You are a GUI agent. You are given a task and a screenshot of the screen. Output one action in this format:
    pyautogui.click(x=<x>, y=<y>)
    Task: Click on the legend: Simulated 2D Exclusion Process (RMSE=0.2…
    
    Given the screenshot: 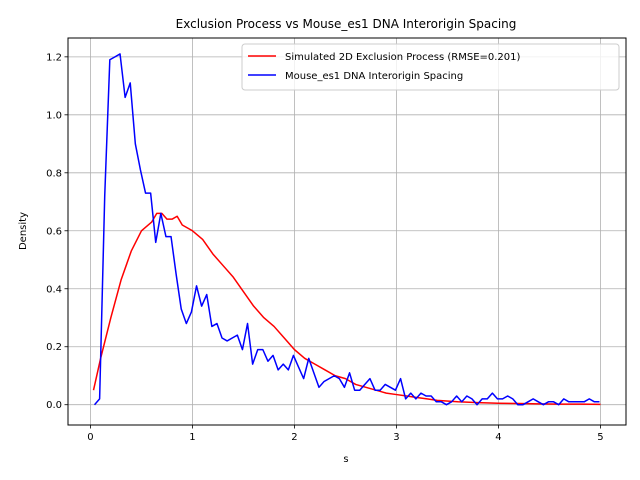 What is the action you would take?
    pyautogui.click(x=430, y=67)
    